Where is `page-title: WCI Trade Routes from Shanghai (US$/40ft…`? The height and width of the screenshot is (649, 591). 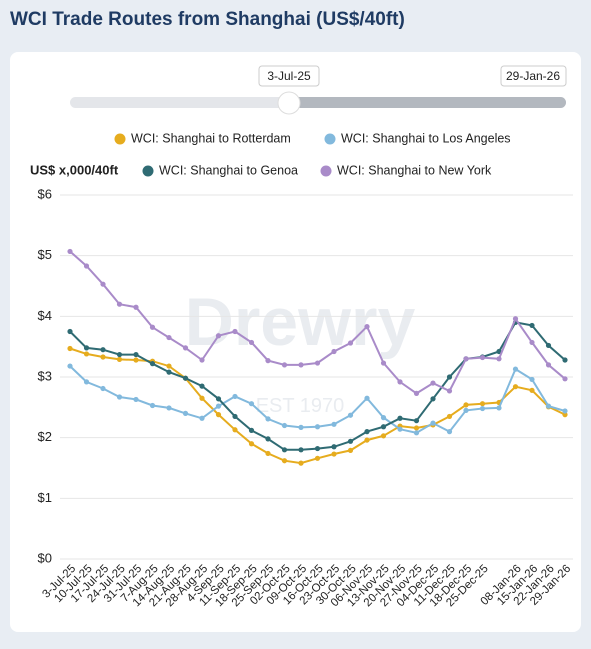
page-title: WCI Trade Routes from Shanghai (US$/40ft… is located at coordinates (207, 19).